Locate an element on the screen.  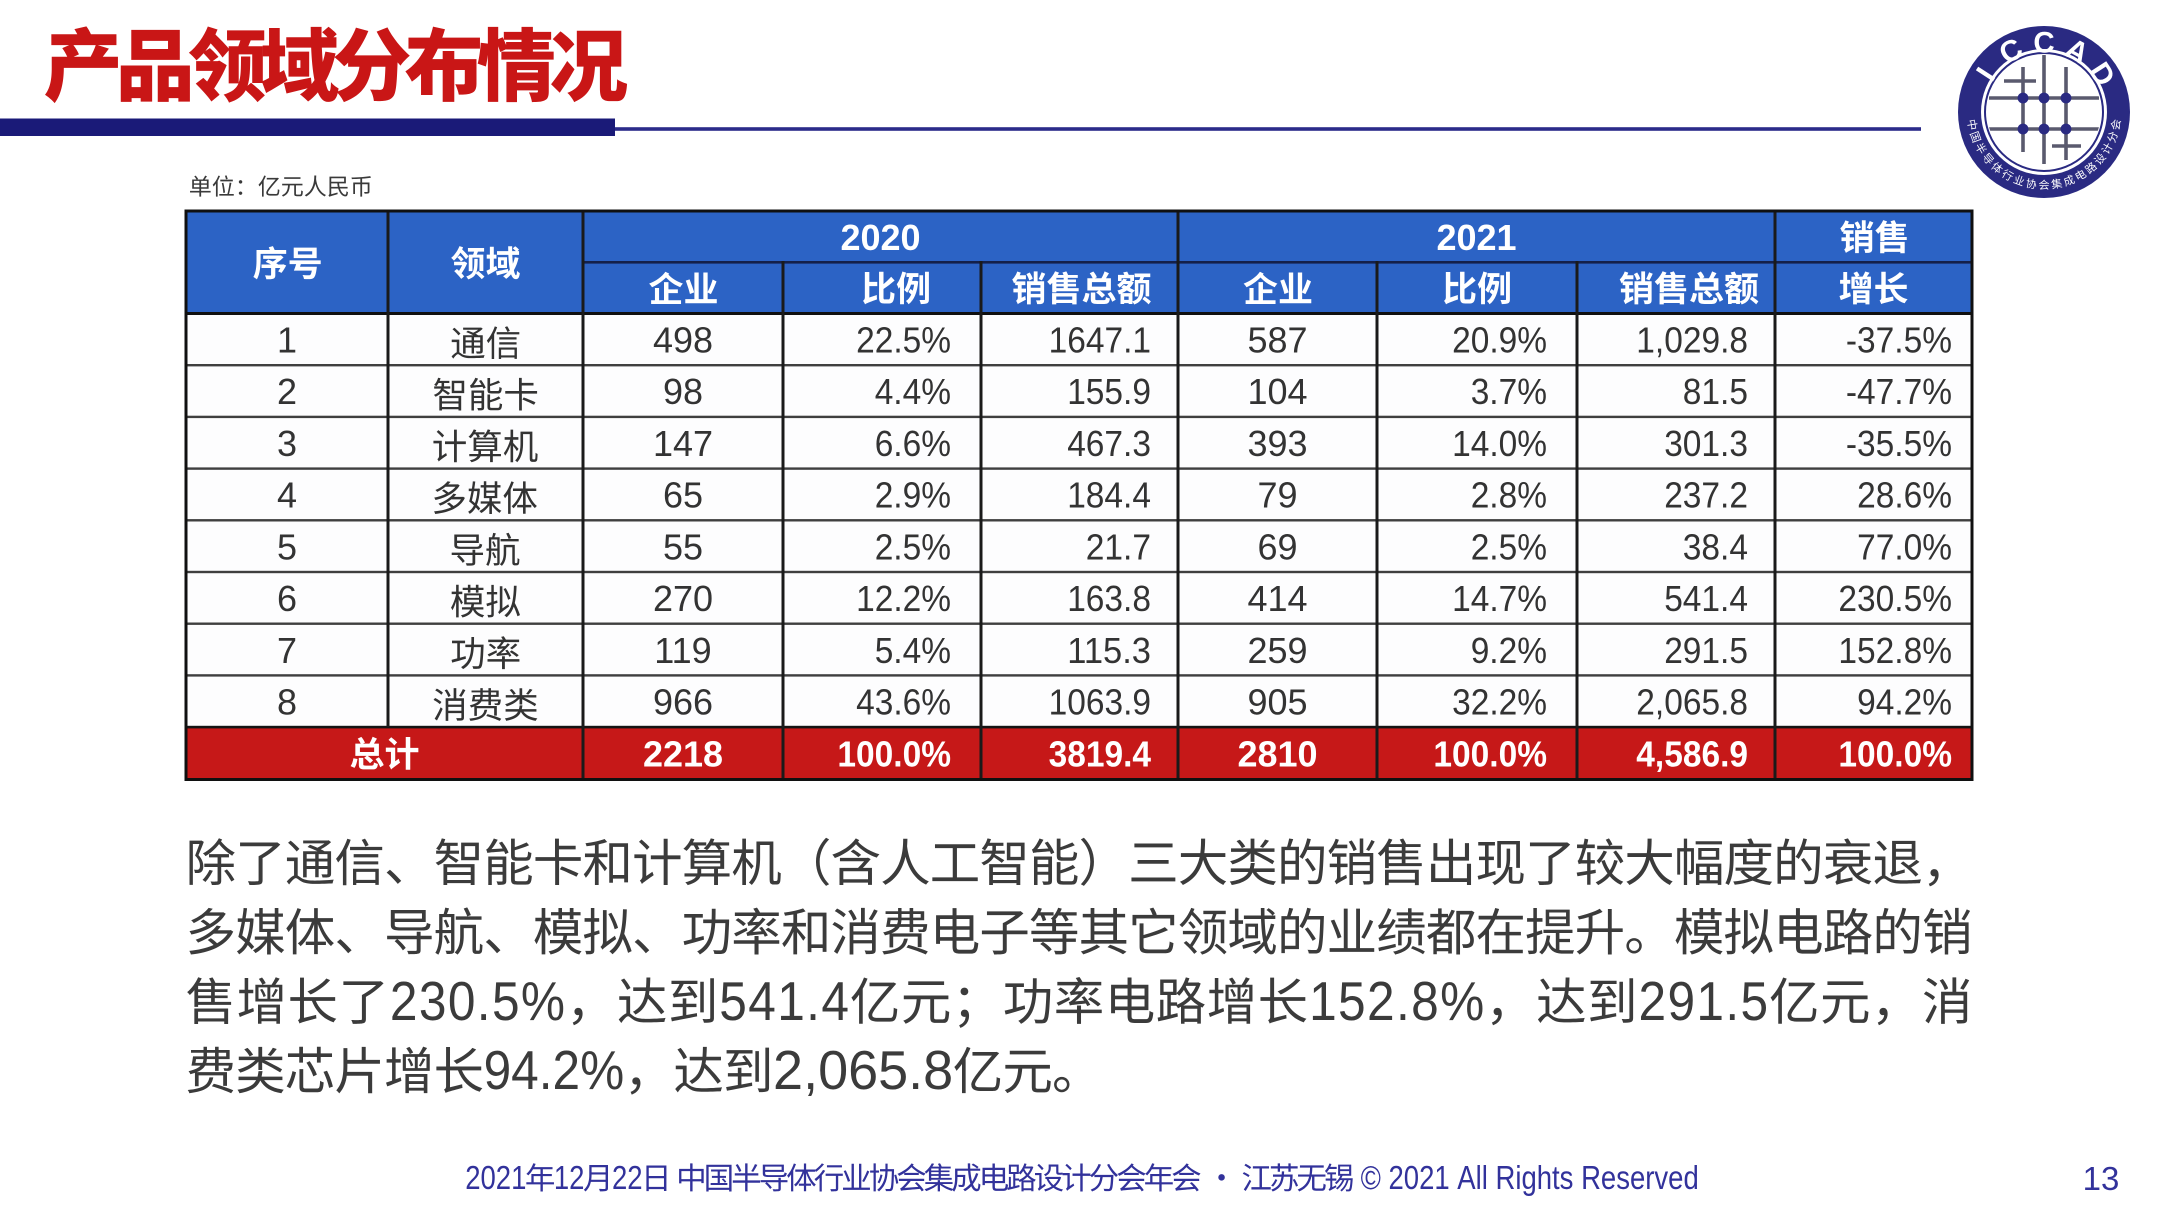
svg-text: 12 is located at coordinates (569, 1178).